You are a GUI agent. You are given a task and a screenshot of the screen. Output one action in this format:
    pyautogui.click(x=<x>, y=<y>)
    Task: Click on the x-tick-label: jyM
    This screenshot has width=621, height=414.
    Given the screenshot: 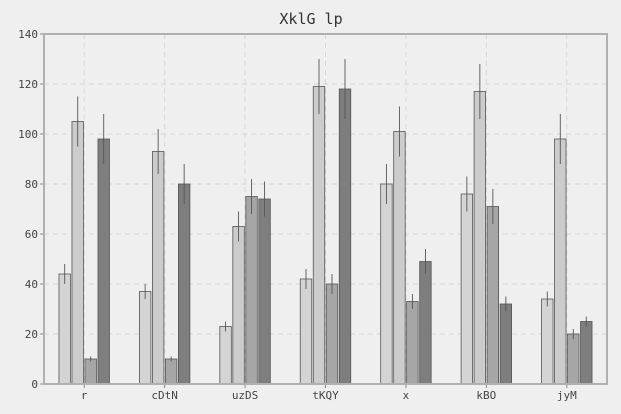 What is the action you would take?
    pyautogui.click(x=567, y=395)
    